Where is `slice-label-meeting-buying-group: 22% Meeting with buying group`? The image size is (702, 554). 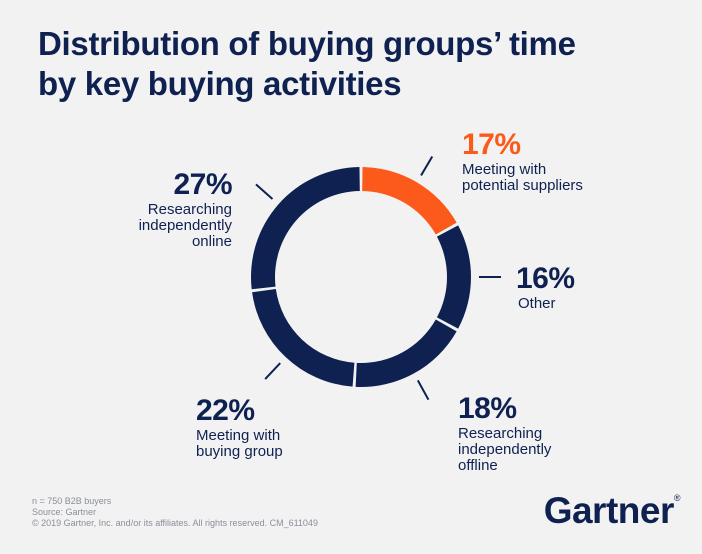 slice-label-meeting-buying-group: 22% Meeting with buying group is located at coordinates (239, 427).